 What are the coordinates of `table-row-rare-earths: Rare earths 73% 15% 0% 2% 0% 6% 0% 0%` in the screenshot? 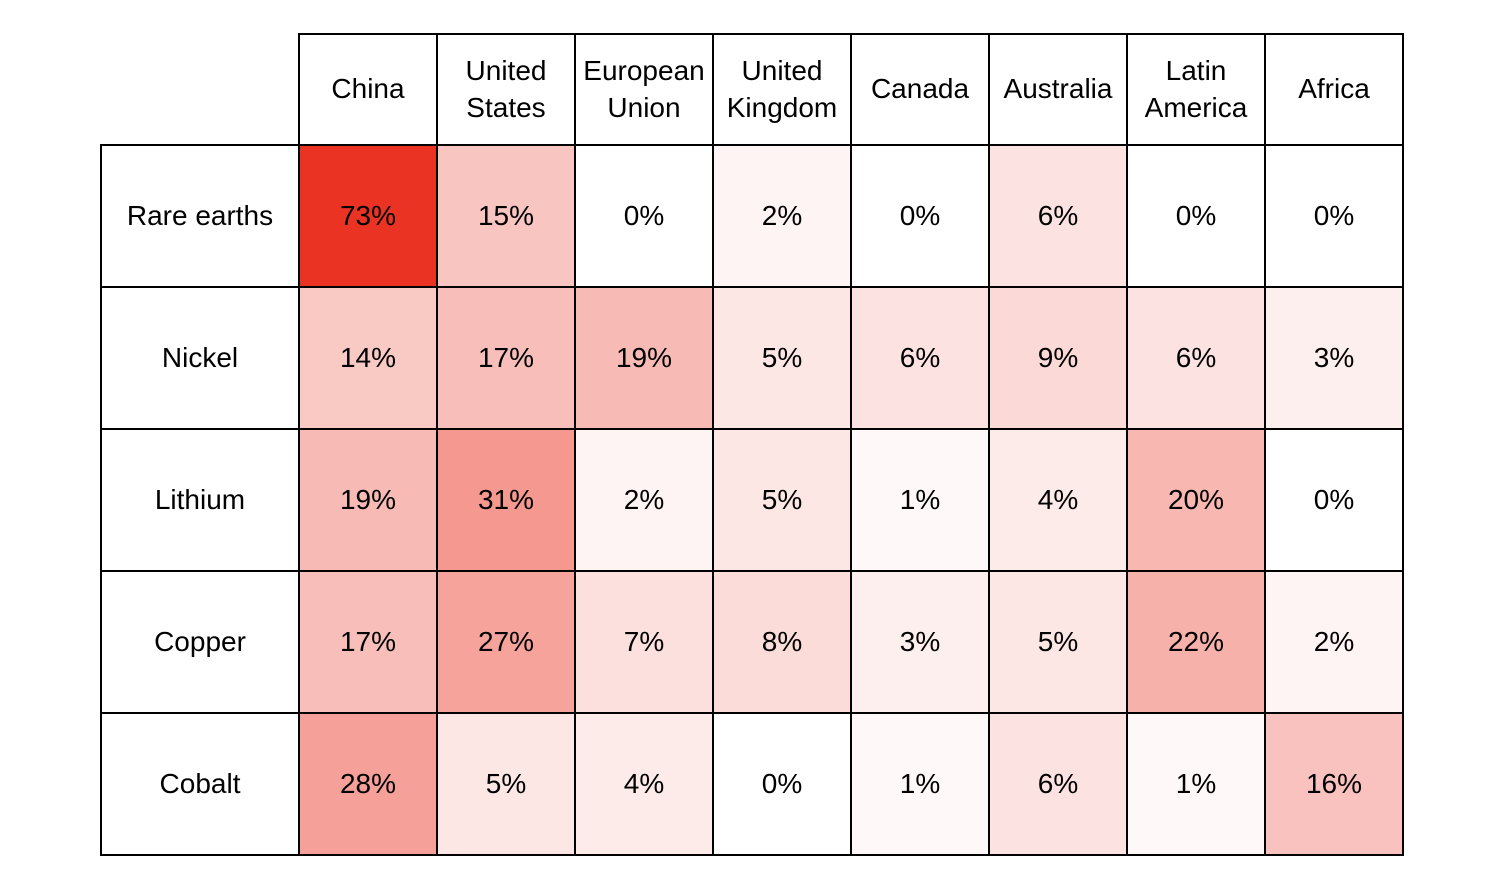 It's located at (752, 216).